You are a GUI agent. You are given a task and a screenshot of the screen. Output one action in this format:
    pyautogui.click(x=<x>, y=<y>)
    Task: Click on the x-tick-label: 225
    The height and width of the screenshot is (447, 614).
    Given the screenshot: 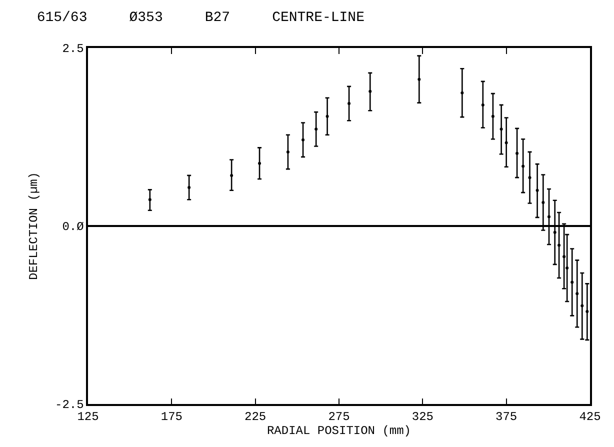 What is the action you would take?
    pyautogui.click(x=255, y=417)
    